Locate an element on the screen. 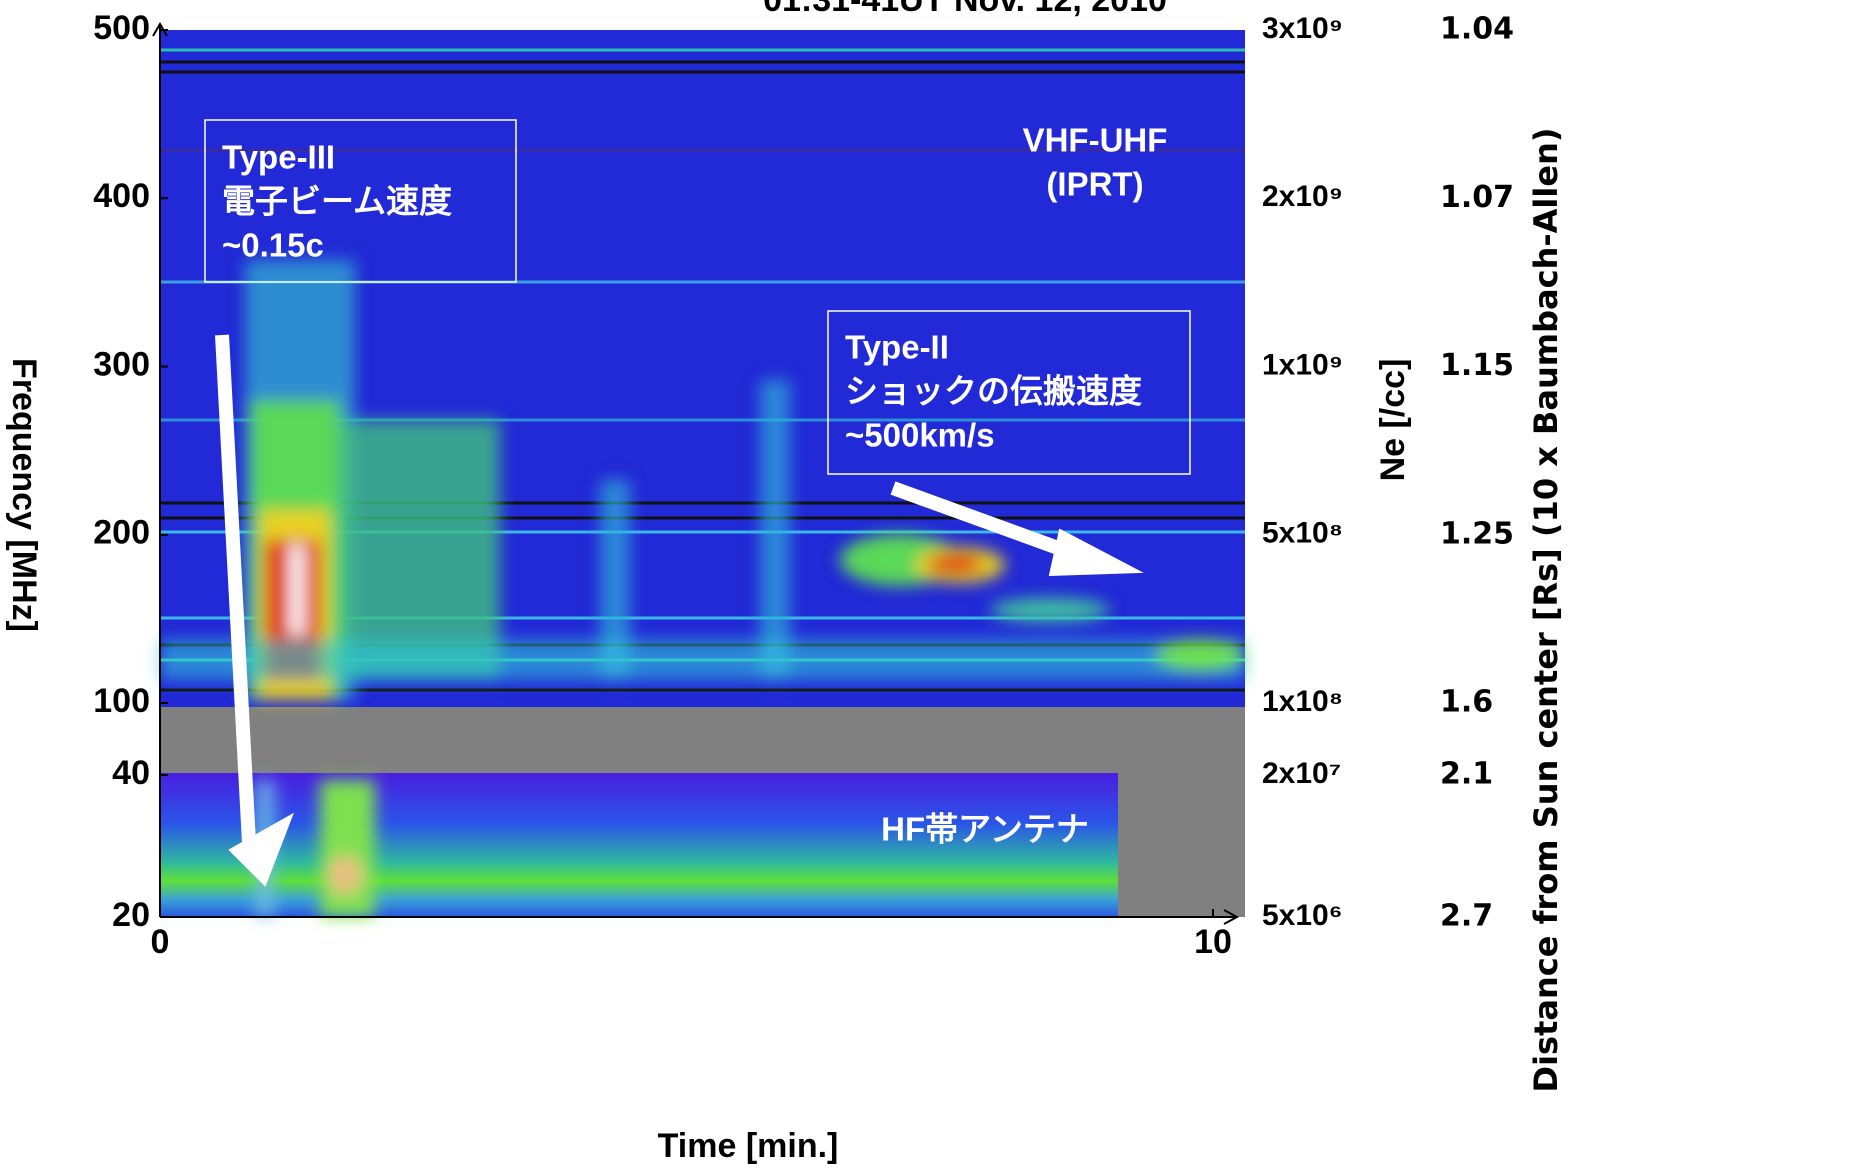  ne-tick-label: 5x10⁶ is located at coordinates (1302, 915).